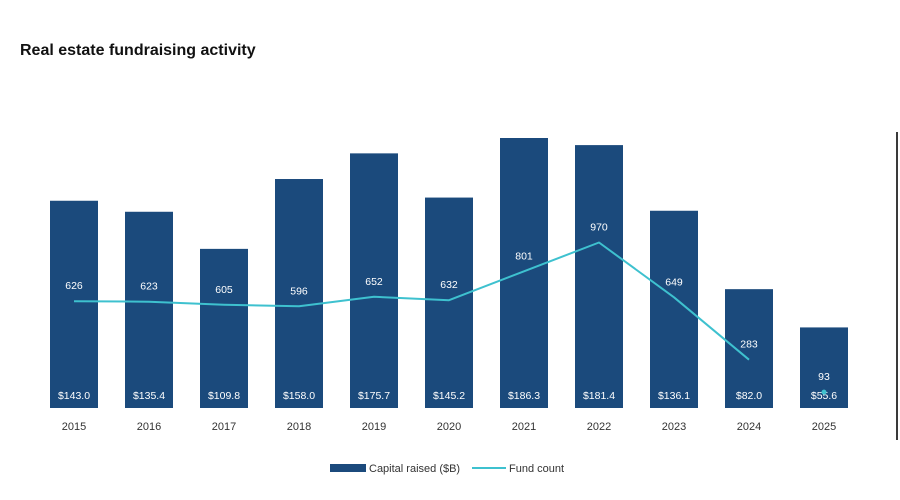 The image size is (900, 500). I want to click on x-tick-2023: 2023, so click(674, 427).